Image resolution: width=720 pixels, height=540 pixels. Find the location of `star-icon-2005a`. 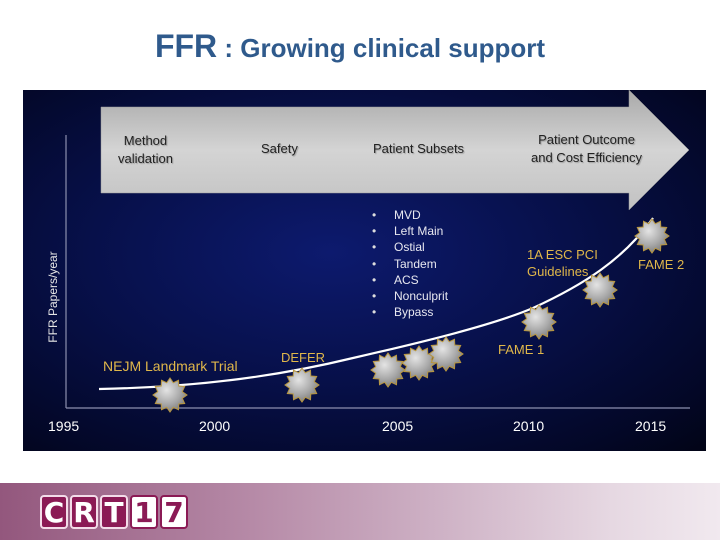

star-icon-2005a is located at coordinates (388, 370).